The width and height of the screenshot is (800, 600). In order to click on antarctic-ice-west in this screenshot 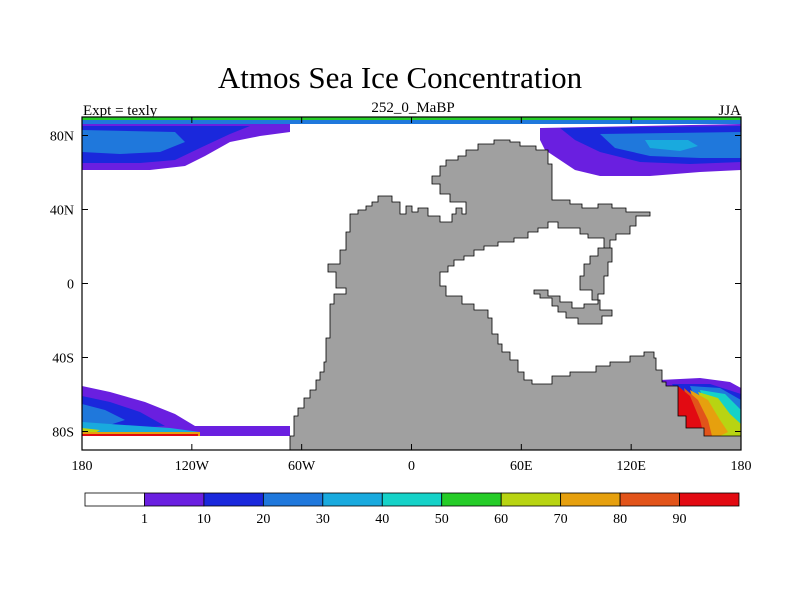, I will do `click(186, 418)`.